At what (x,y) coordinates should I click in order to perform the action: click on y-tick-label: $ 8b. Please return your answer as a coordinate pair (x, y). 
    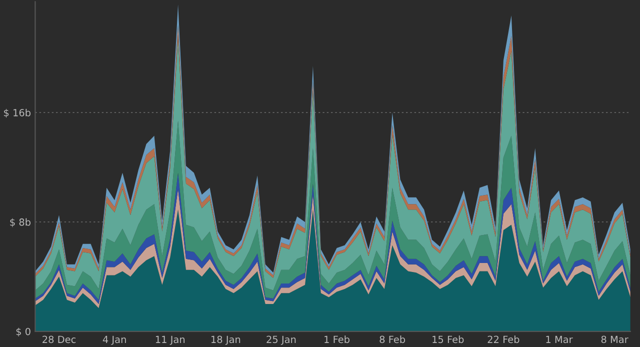
    Looking at the image, I should click on (20, 223).